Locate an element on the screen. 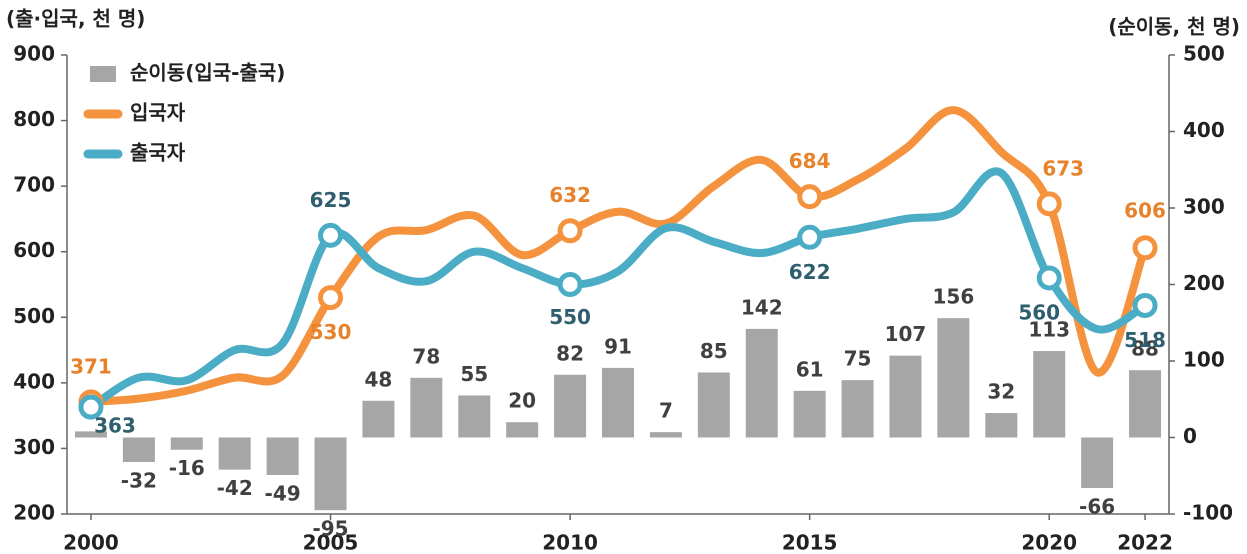  point-label: 363 is located at coordinates (115, 426).